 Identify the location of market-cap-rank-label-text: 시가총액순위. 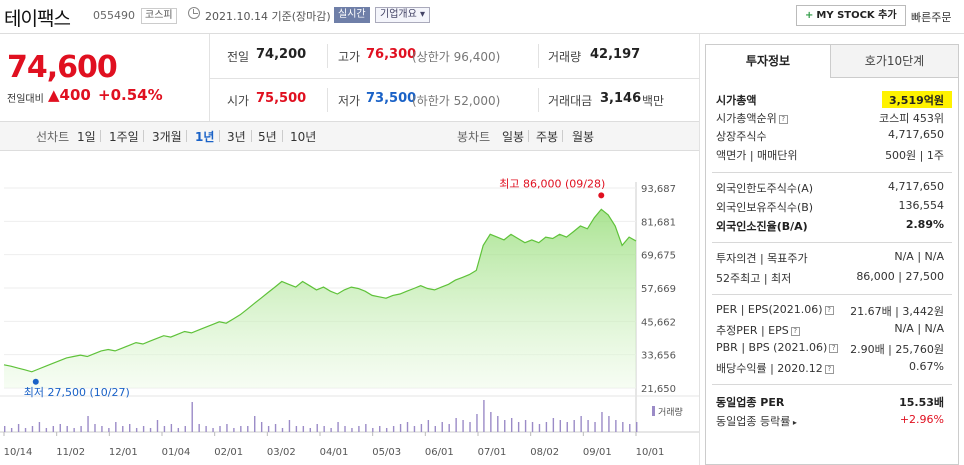
(746, 118).